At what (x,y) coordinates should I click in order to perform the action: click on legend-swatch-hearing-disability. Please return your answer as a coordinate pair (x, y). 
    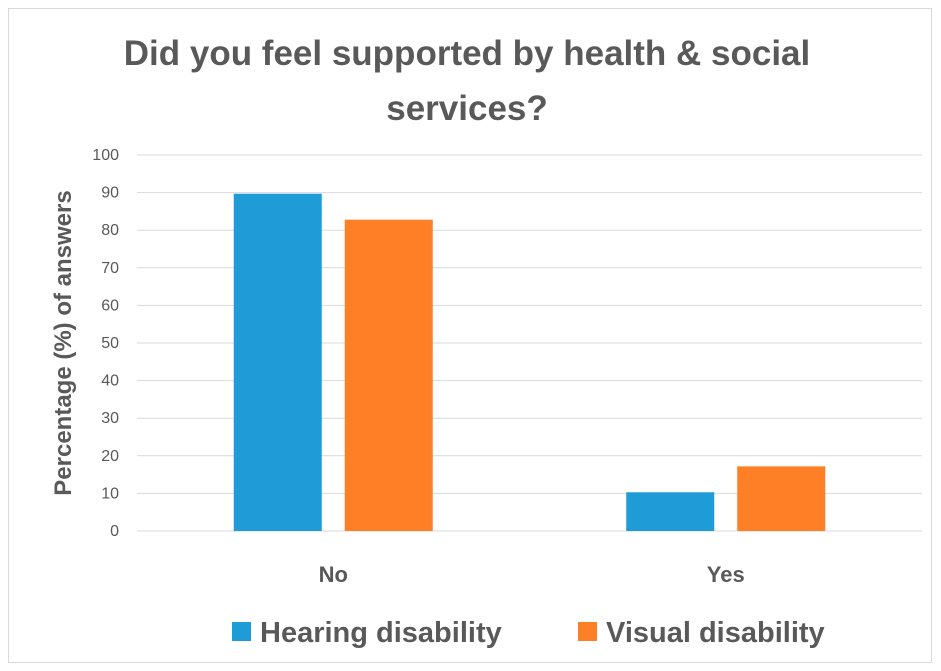
    Looking at the image, I should click on (241, 631).